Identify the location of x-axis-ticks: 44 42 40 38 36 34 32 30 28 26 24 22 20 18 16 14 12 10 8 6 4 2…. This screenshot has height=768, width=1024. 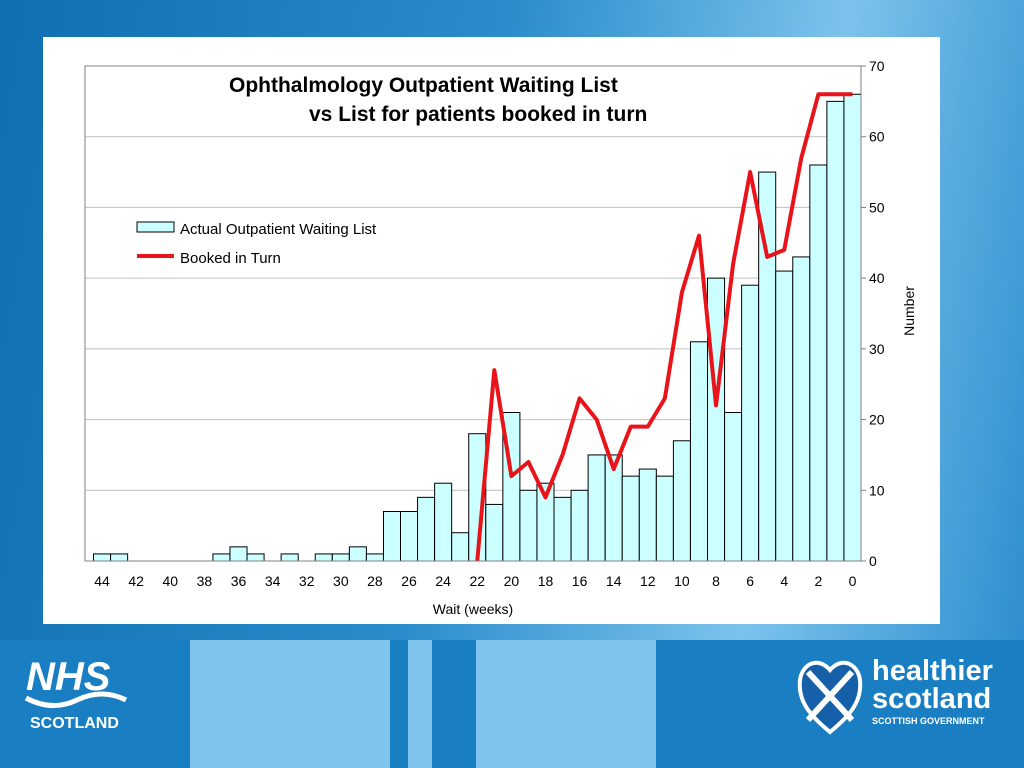
(475, 581).